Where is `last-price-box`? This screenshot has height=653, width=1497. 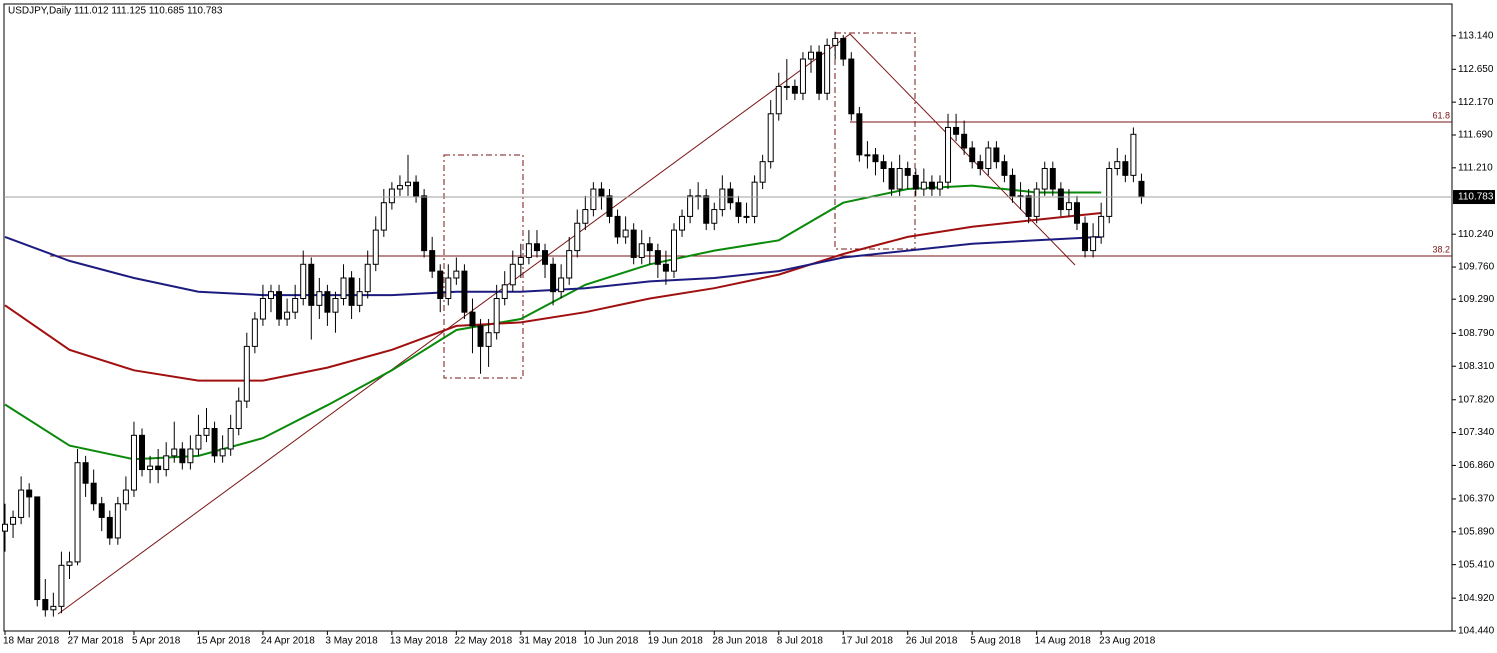 last-price-box is located at coordinates (1474, 197).